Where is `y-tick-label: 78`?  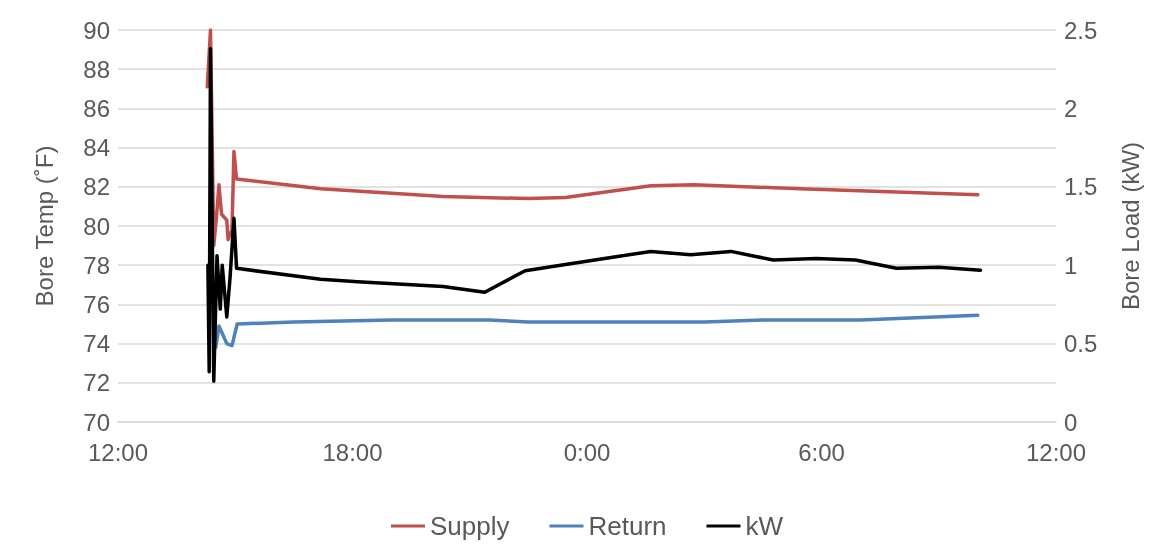
y-tick-label: 78 is located at coordinates (96, 265).